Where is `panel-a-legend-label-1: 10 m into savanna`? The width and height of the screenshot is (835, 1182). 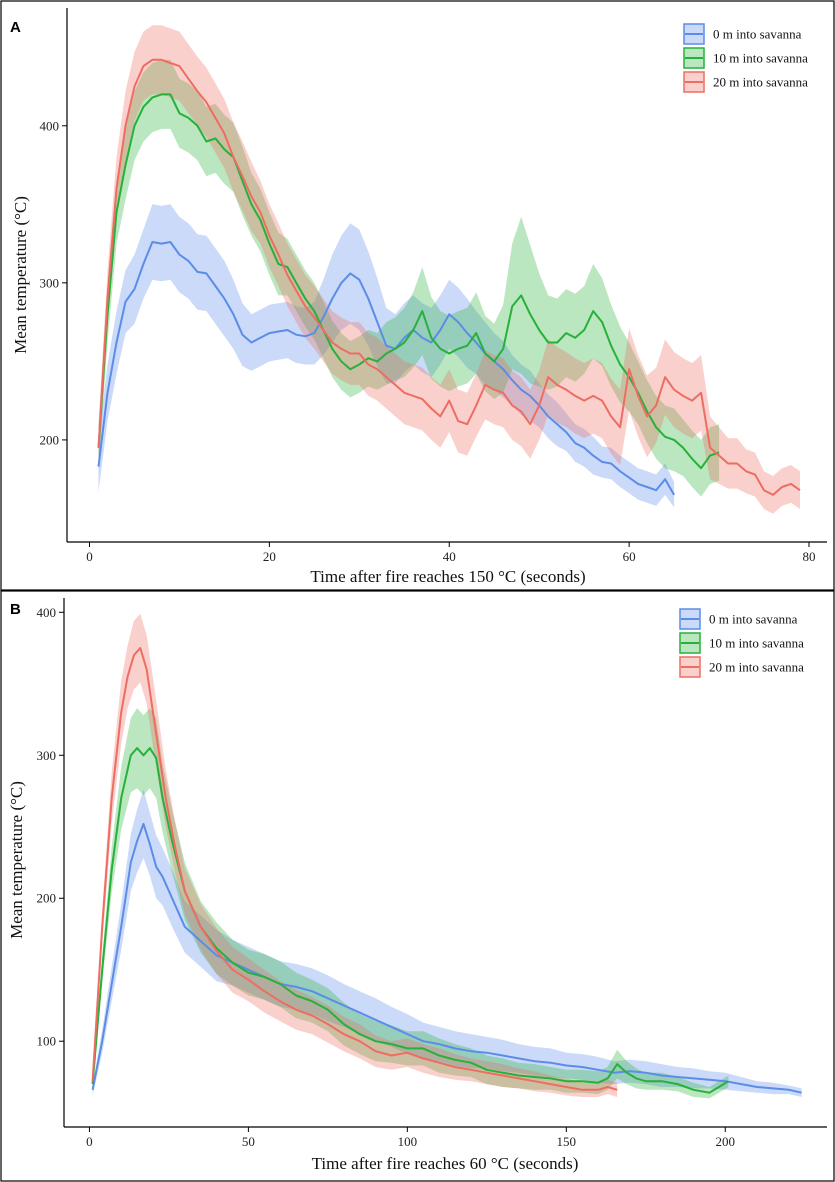
panel-a-legend-label-1: 10 m into savanna is located at coordinates (760, 58).